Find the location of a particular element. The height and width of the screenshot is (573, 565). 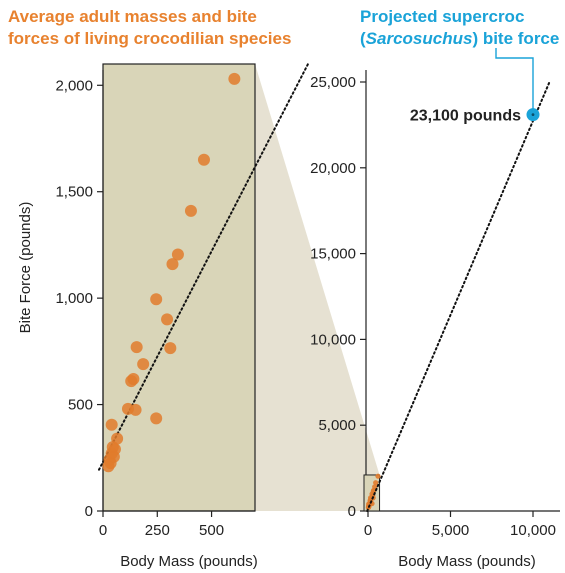

highlight-point-center is located at coordinates (533, 115).